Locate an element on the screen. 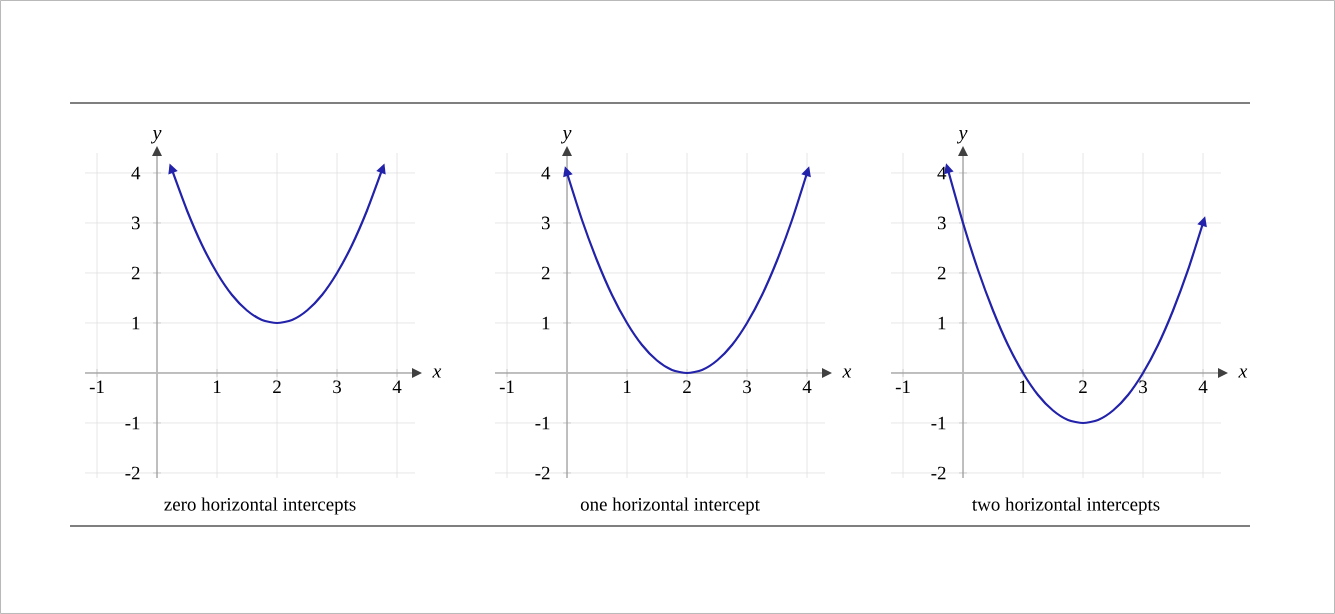  text: two horizontal intercepts is located at coordinates (1066, 506).